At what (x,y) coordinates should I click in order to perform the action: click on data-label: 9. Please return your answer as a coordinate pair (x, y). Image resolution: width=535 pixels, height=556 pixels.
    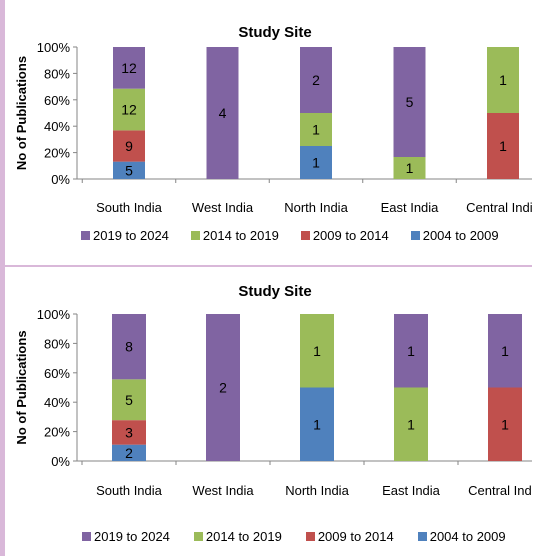
    Looking at the image, I should click on (129, 146).